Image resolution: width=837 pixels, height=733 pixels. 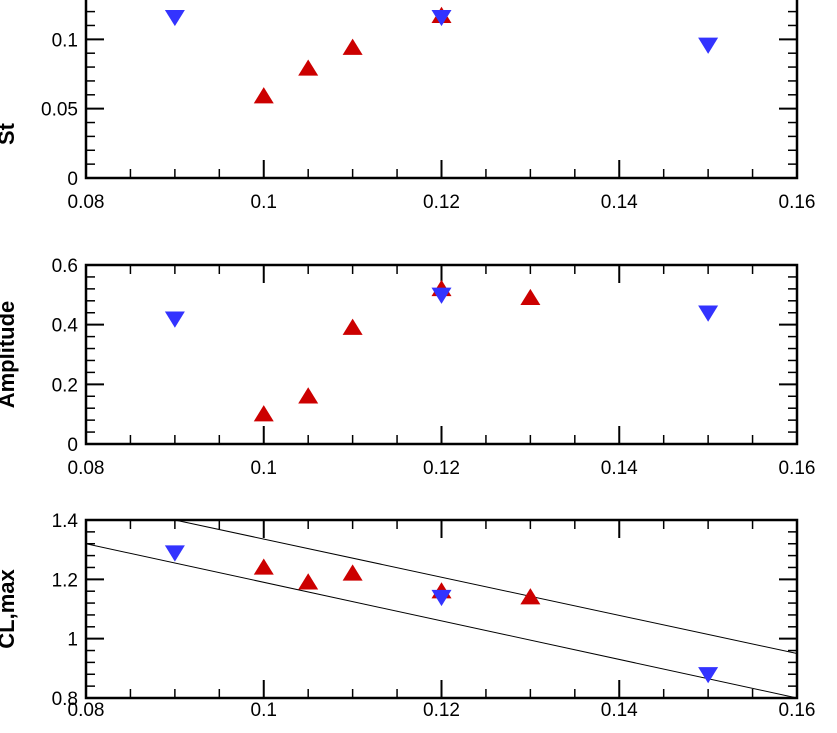 I want to click on y-axis-title: St, so click(x=9, y=133).